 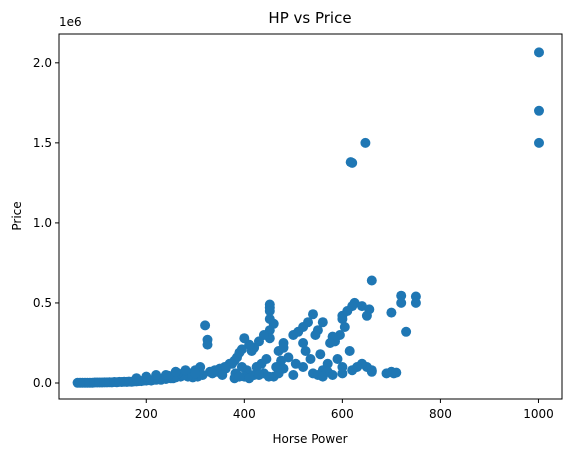 What do you see at coordinates (342, 414) in the screenshot?
I see `x-tick-label: 600` at bounding box center [342, 414].